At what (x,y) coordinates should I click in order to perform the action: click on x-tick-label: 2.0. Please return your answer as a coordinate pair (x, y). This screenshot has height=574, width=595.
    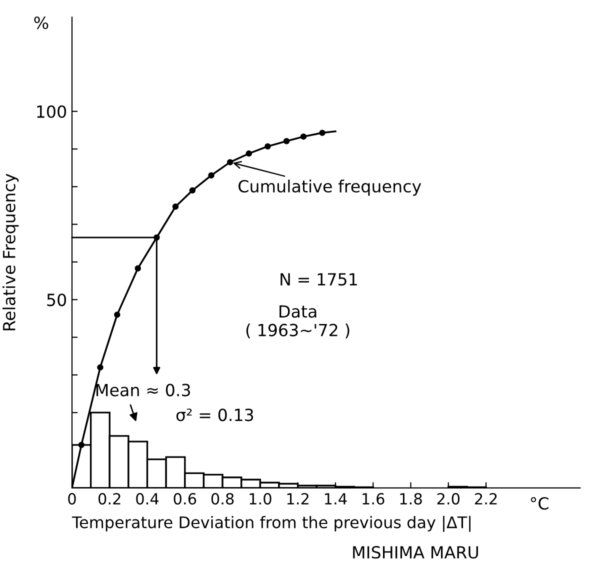
    Looking at the image, I should click on (448, 499).